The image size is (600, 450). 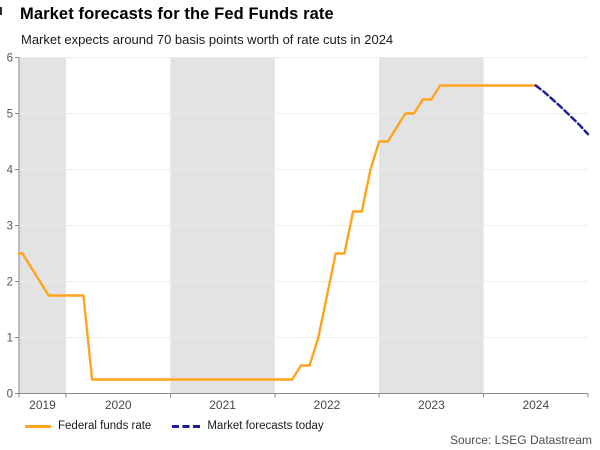 I want to click on x-axis-label: 2022, so click(x=327, y=405).